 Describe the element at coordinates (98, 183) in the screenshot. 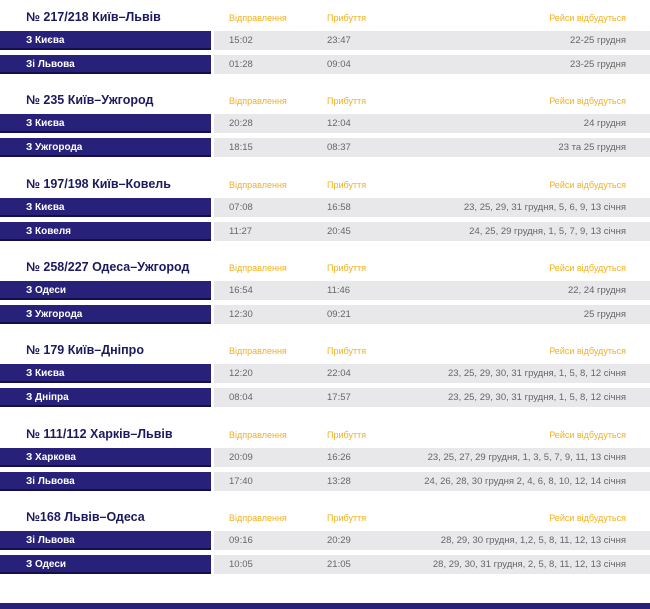

I see `train-title: № 197/198 Київ–Ковель` at that location.